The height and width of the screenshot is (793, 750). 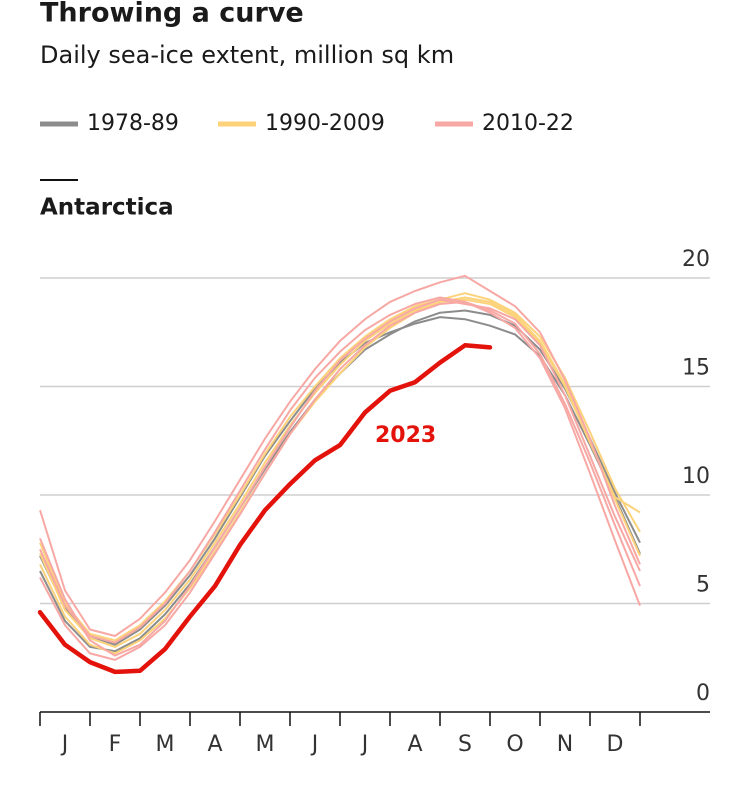 What do you see at coordinates (115, 744) in the screenshot?
I see `x-tick-label: F` at bounding box center [115, 744].